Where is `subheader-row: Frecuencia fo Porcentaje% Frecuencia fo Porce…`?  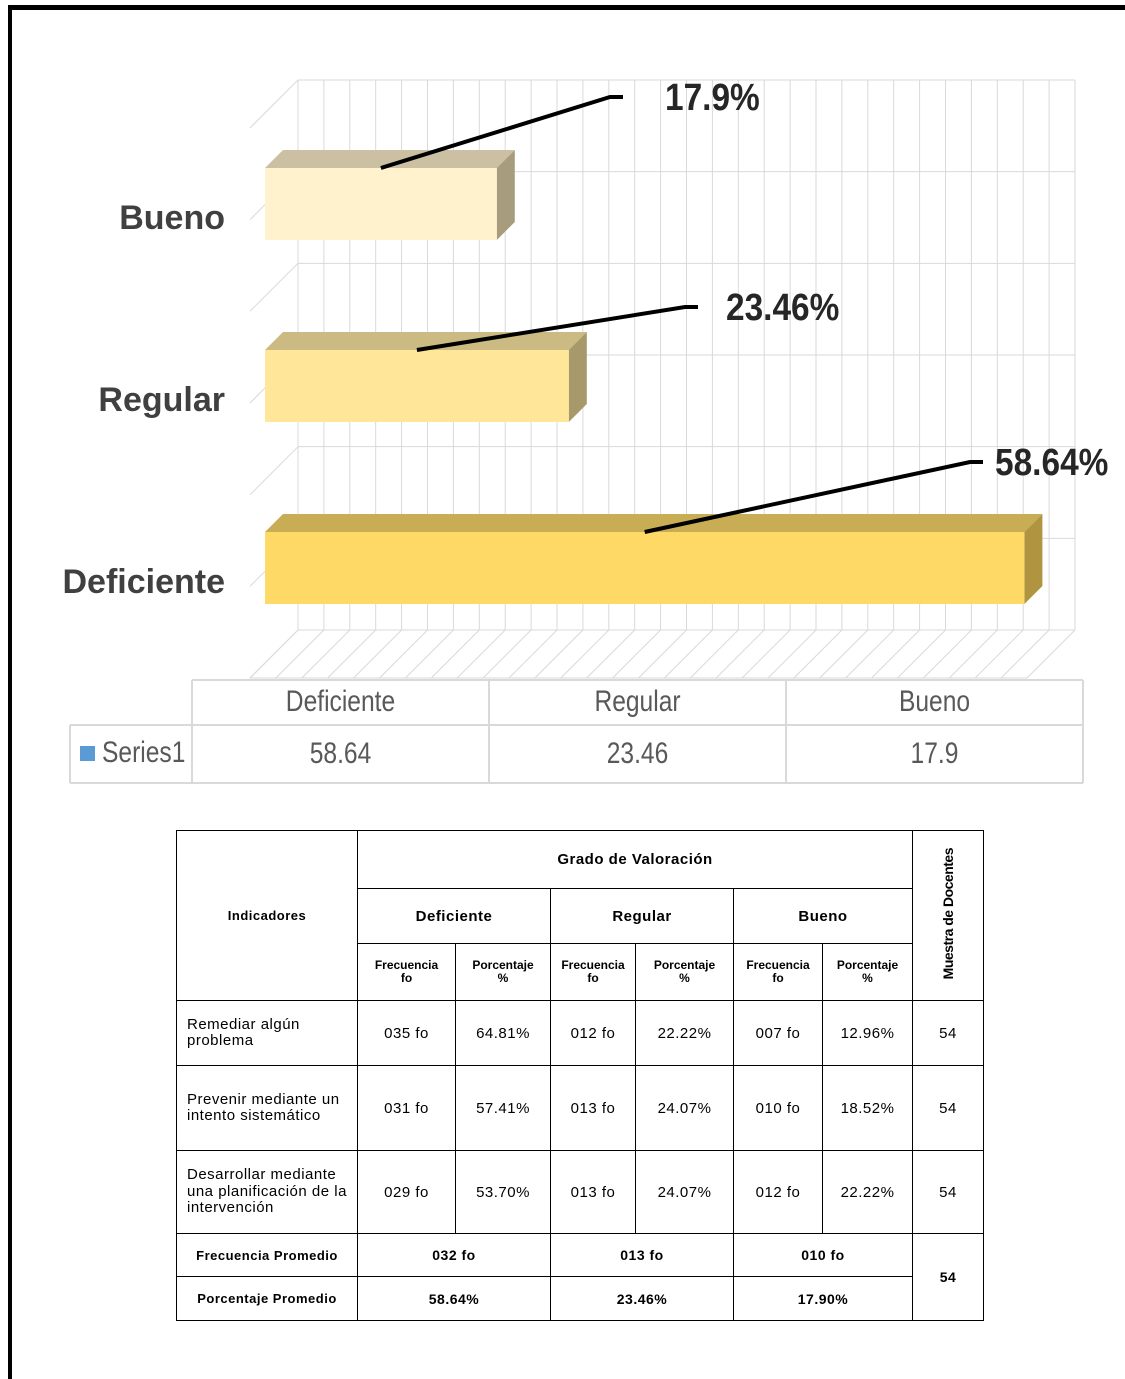 subheader-row: Frecuencia fo Porcentaje% Frecuencia fo Porce… is located at coordinates (580, 972).